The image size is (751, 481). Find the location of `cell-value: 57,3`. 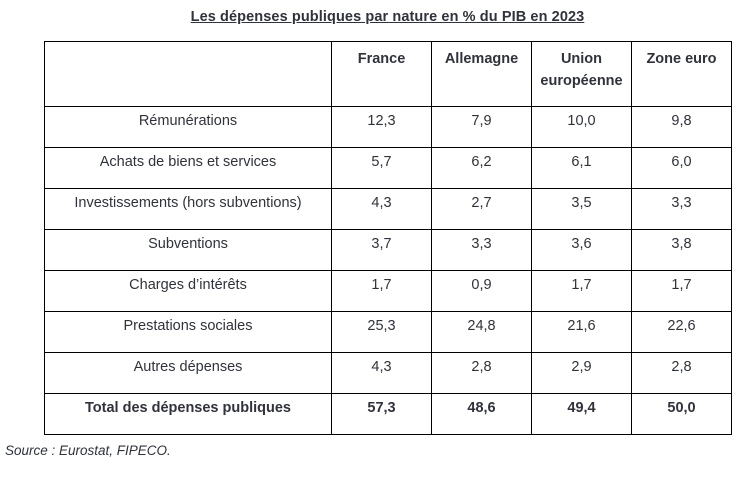

cell-value: 57,3 is located at coordinates (381, 414).